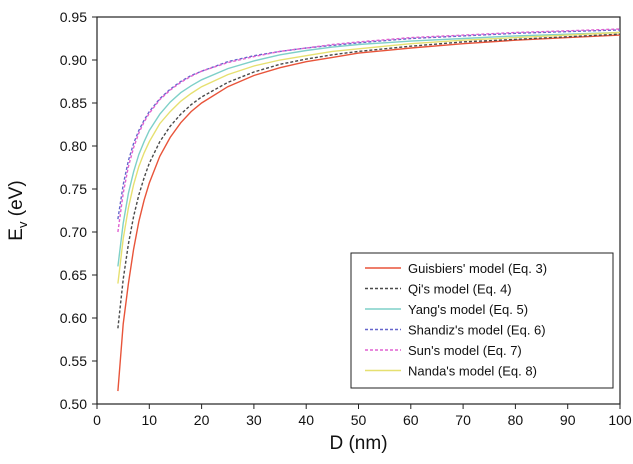  What do you see at coordinates (73, 361) in the screenshot?
I see `y-tick-label: 0.55` at bounding box center [73, 361].